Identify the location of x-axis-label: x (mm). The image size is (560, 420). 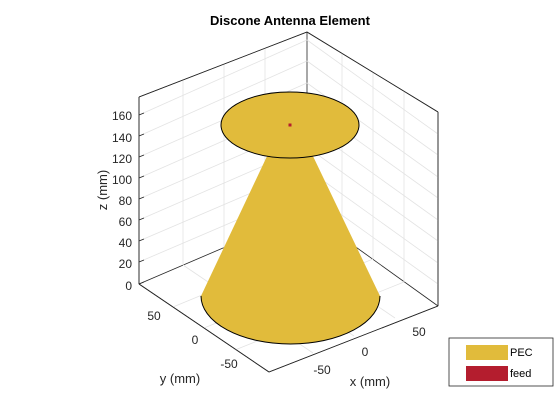
(370, 381).